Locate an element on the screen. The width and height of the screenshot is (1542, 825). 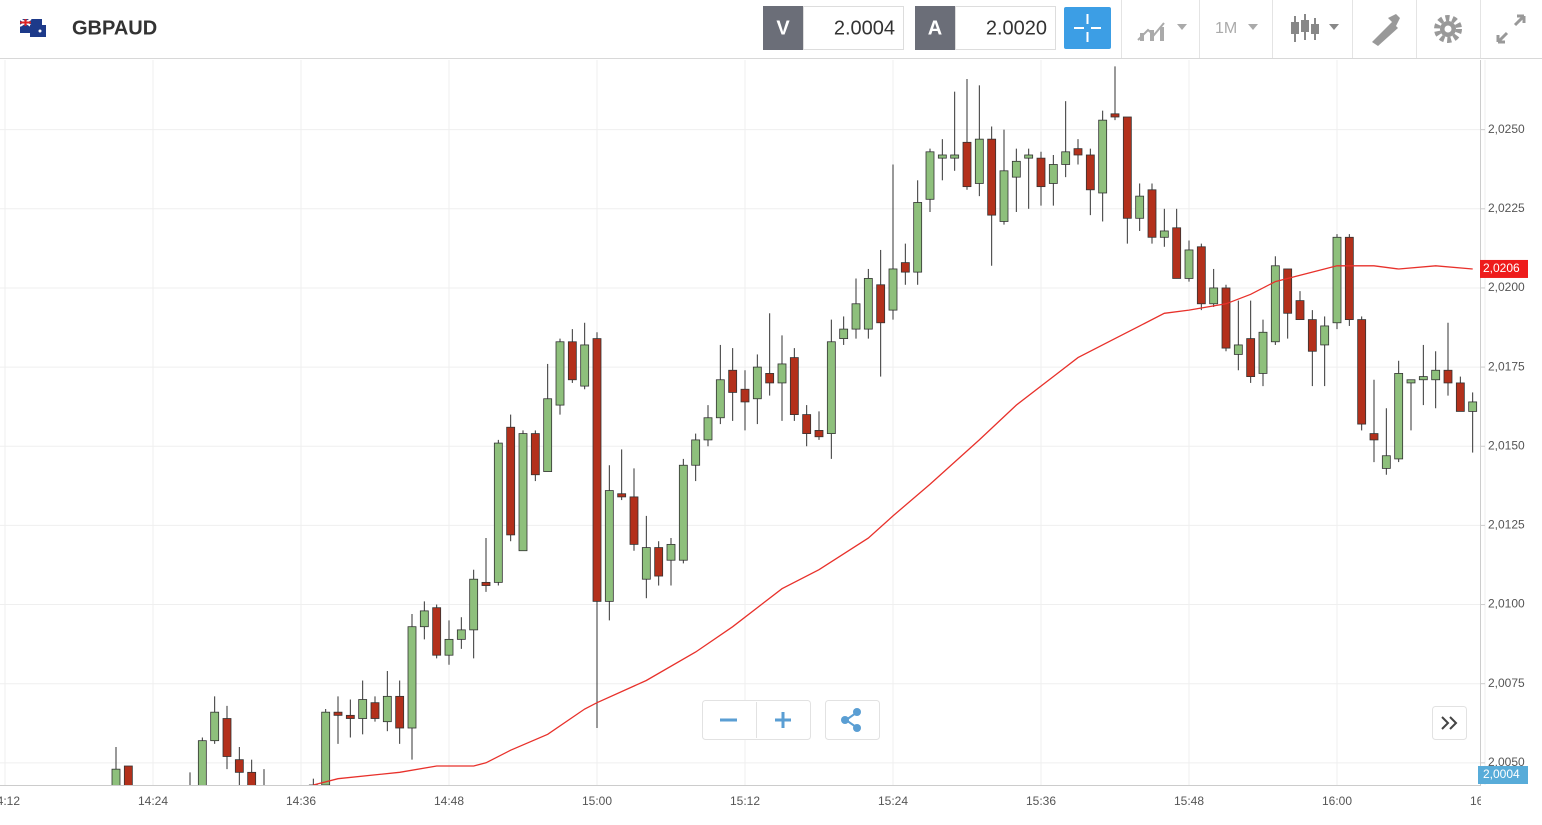
ask-button is located at coordinates (935, 28).